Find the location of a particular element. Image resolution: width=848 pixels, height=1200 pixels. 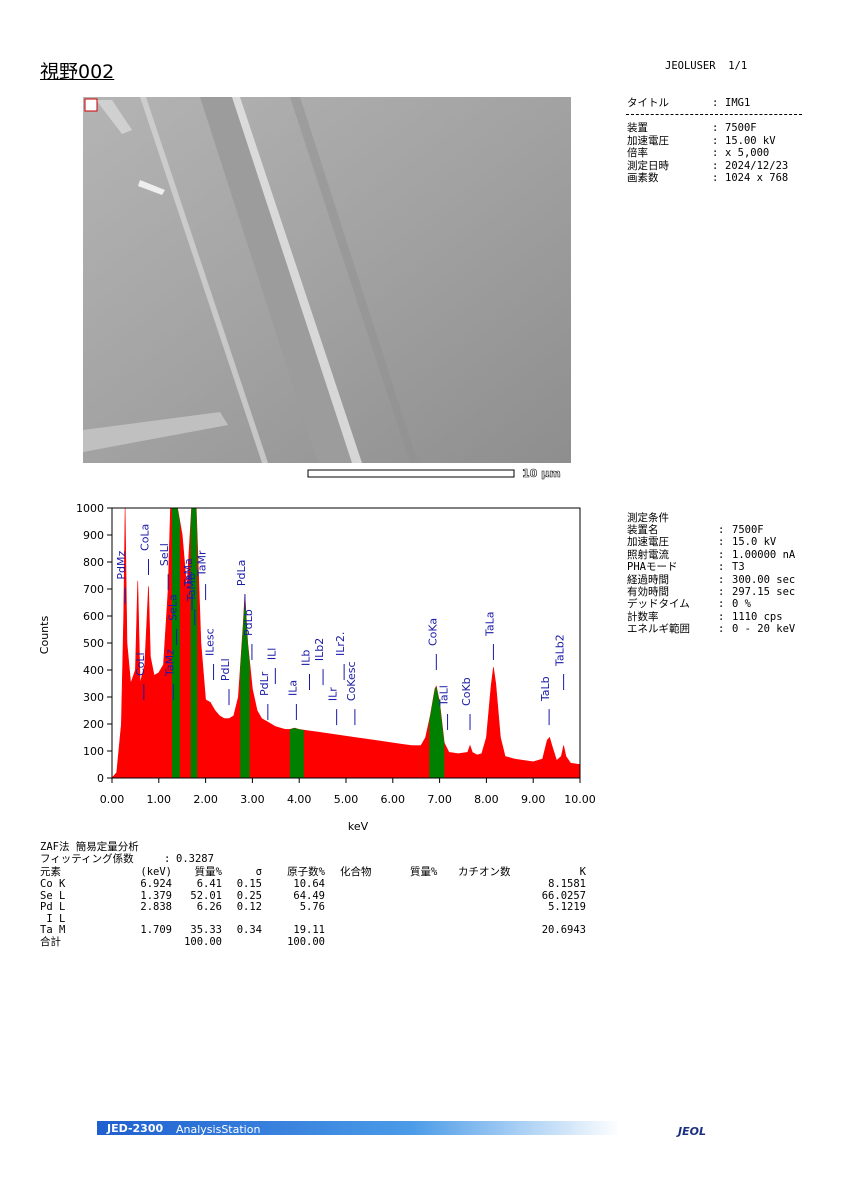

table-cell: 5.76 is located at coordinates (312, 907).